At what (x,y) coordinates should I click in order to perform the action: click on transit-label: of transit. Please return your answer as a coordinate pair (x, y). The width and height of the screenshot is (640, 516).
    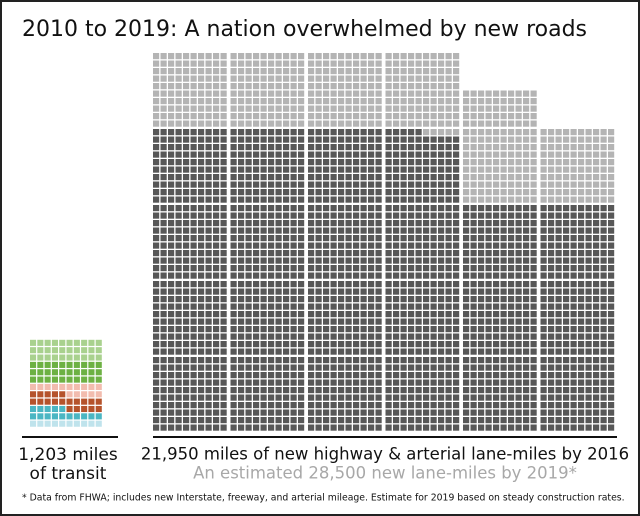
    Looking at the image, I should click on (68, 474).